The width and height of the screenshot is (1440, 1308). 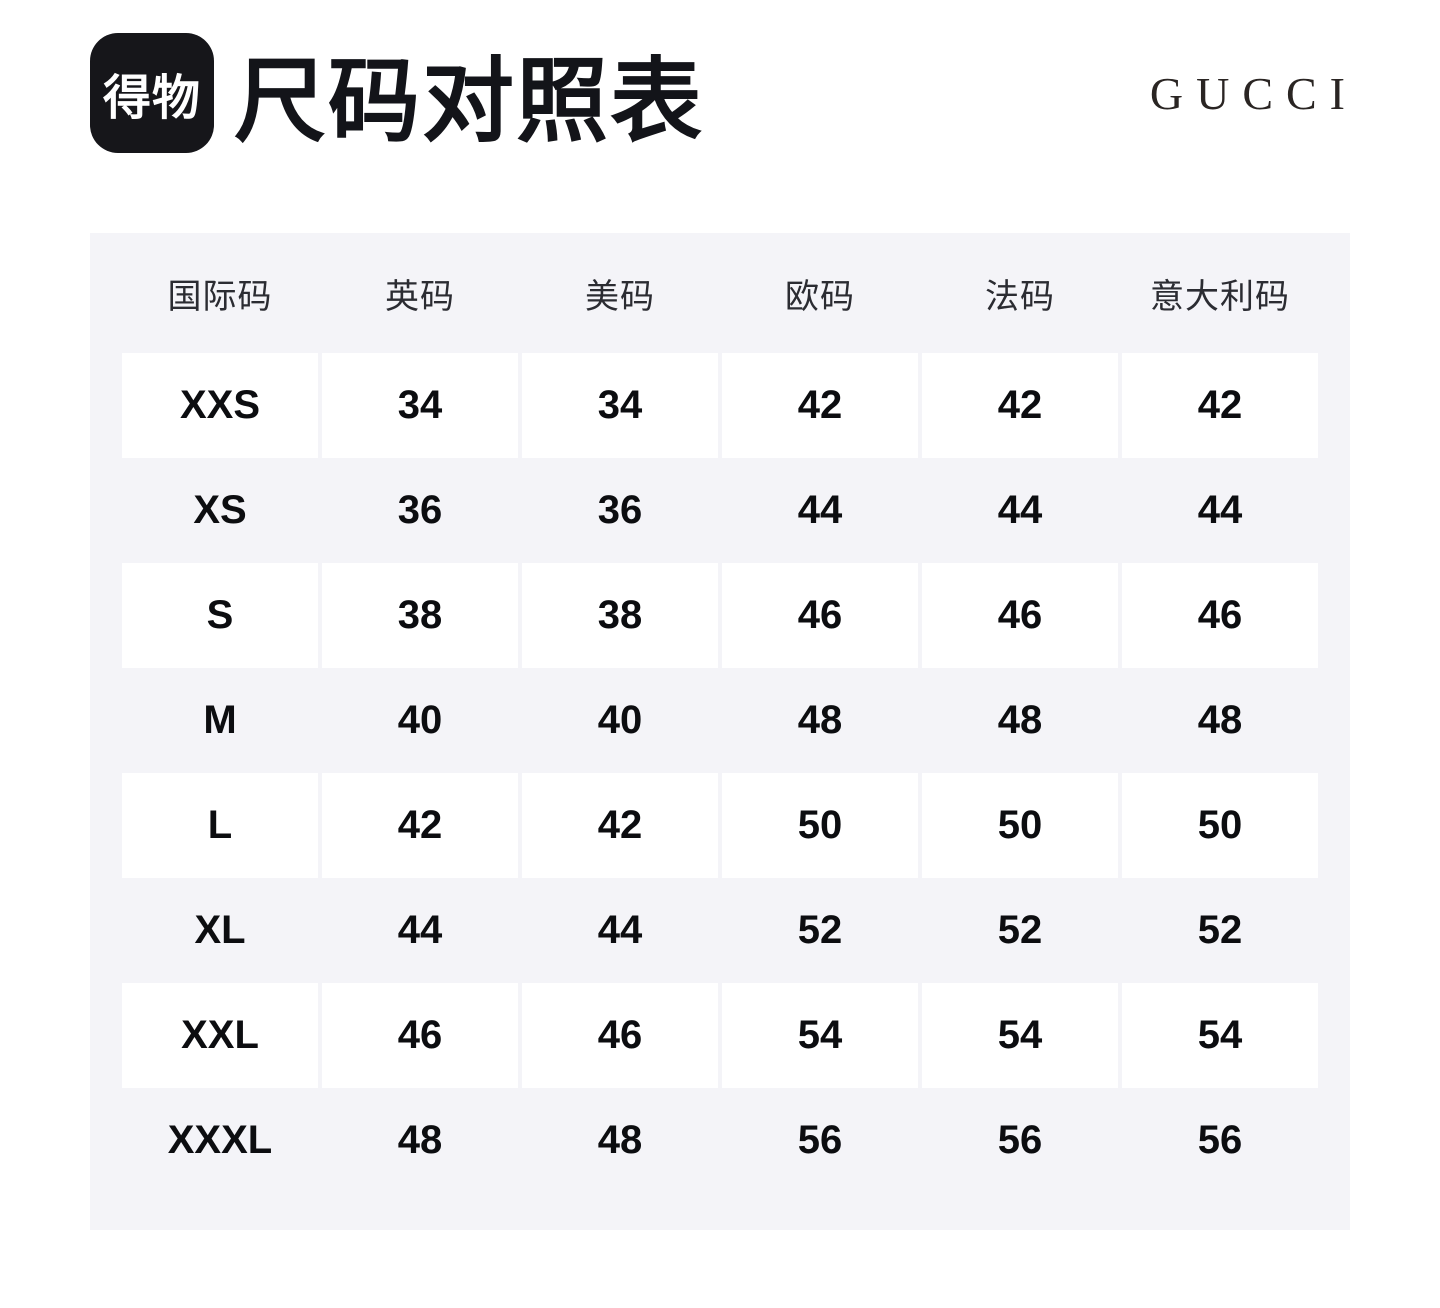 I want to click on table-row-m: M 40 40 48 48 48, so click(x=720, y=720).